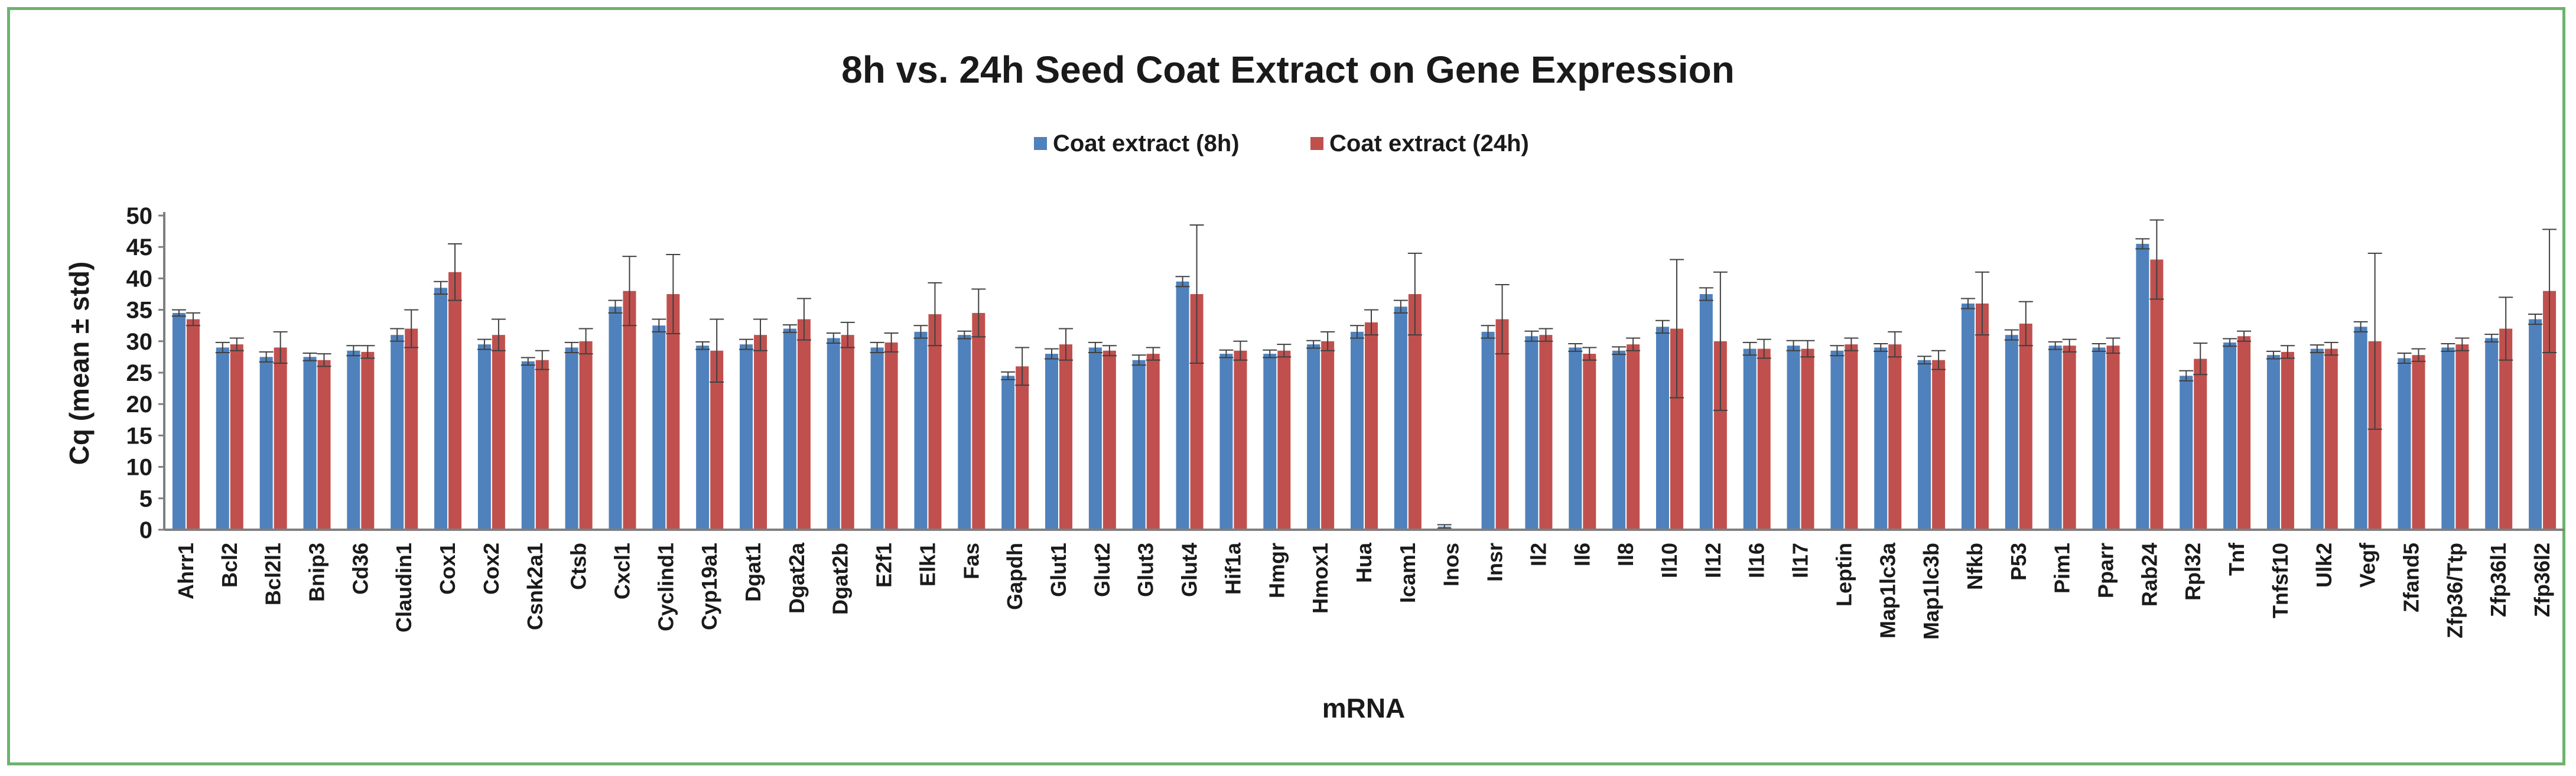 The height and width of the screenshot is (776, 2576). I want to click on bar-24h-cyp19a1, so click(717, 440).